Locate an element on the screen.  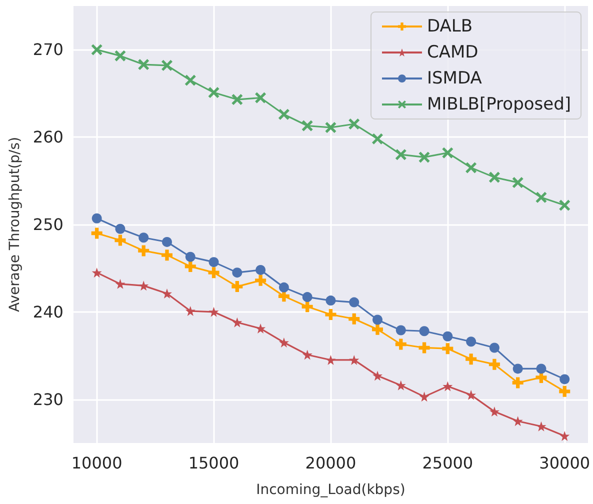
y-tick-label: 230 is located at coordinates (48, 399).